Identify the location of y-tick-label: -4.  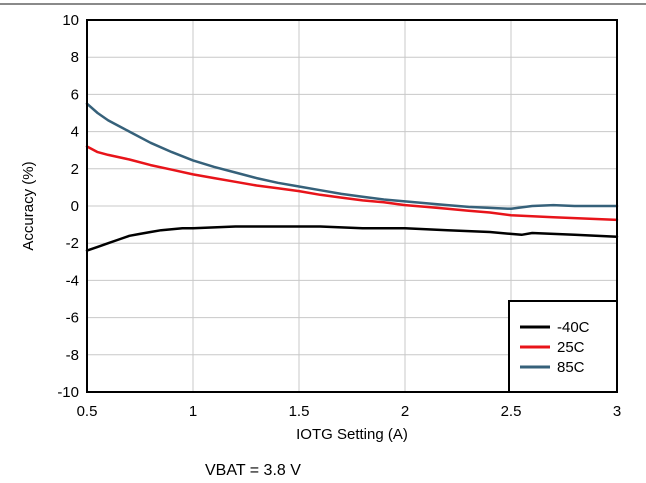
(72, 280).